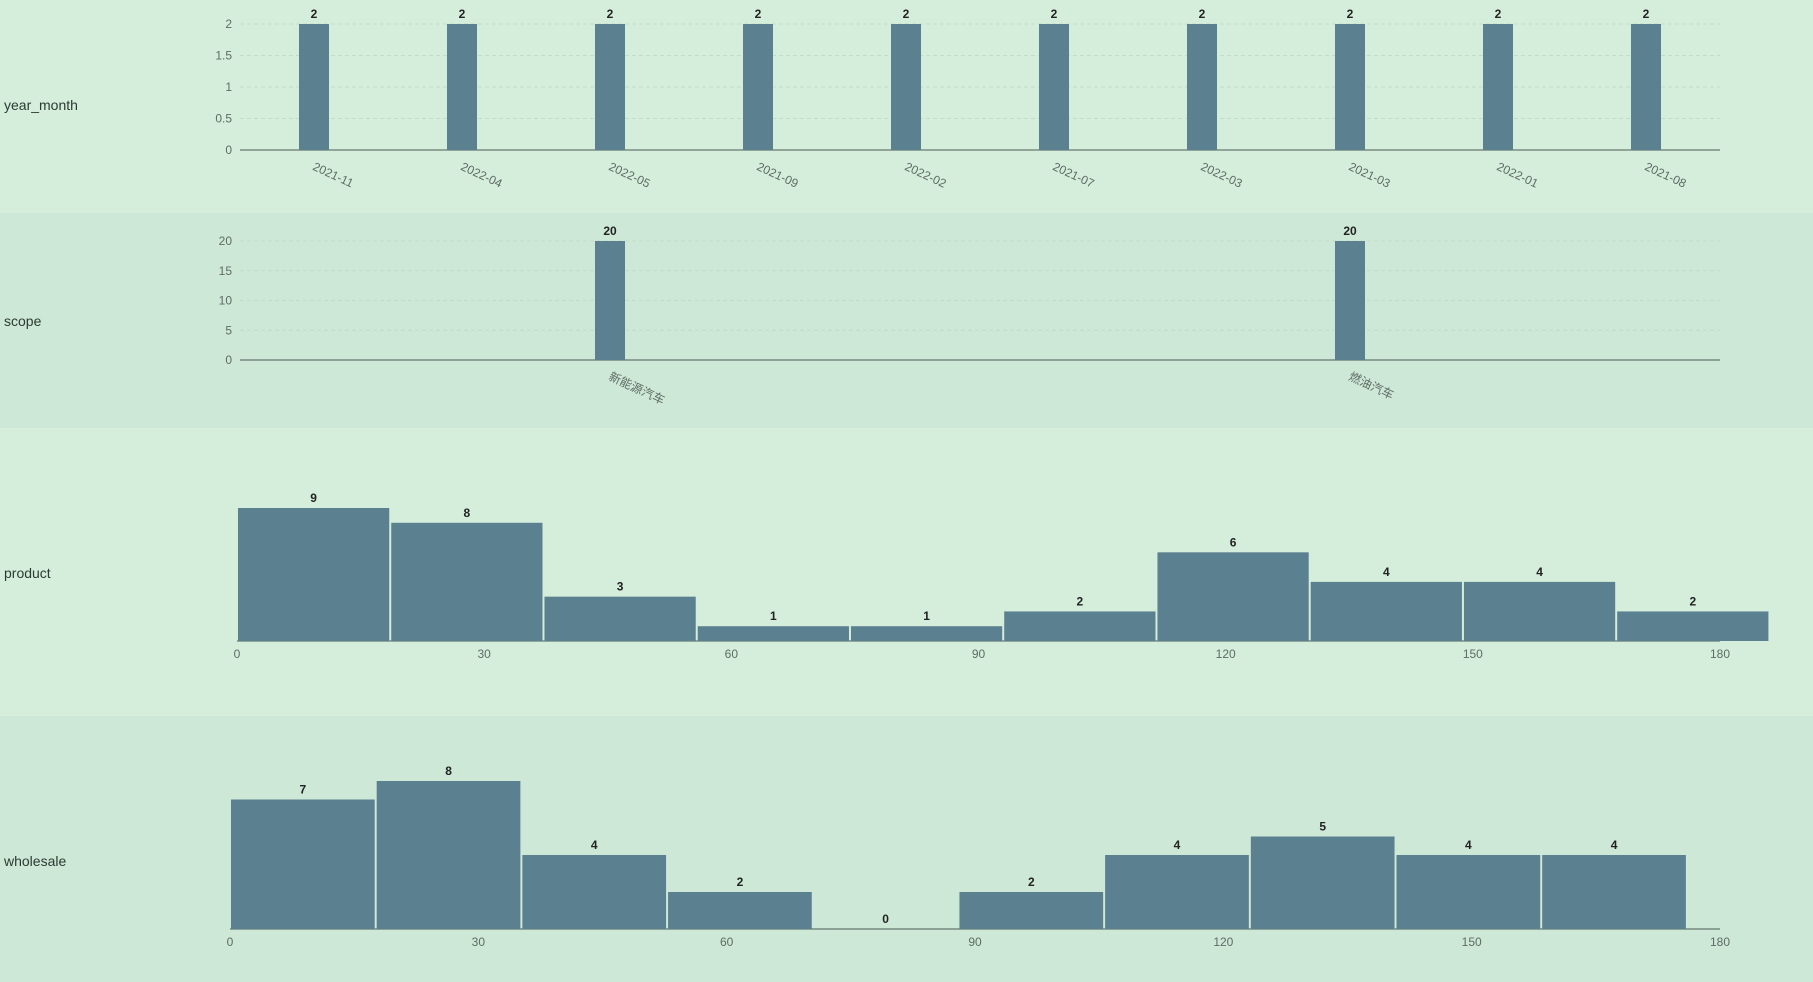  I want to click on x-tick-label: 2021-03, so click(1370, 174).